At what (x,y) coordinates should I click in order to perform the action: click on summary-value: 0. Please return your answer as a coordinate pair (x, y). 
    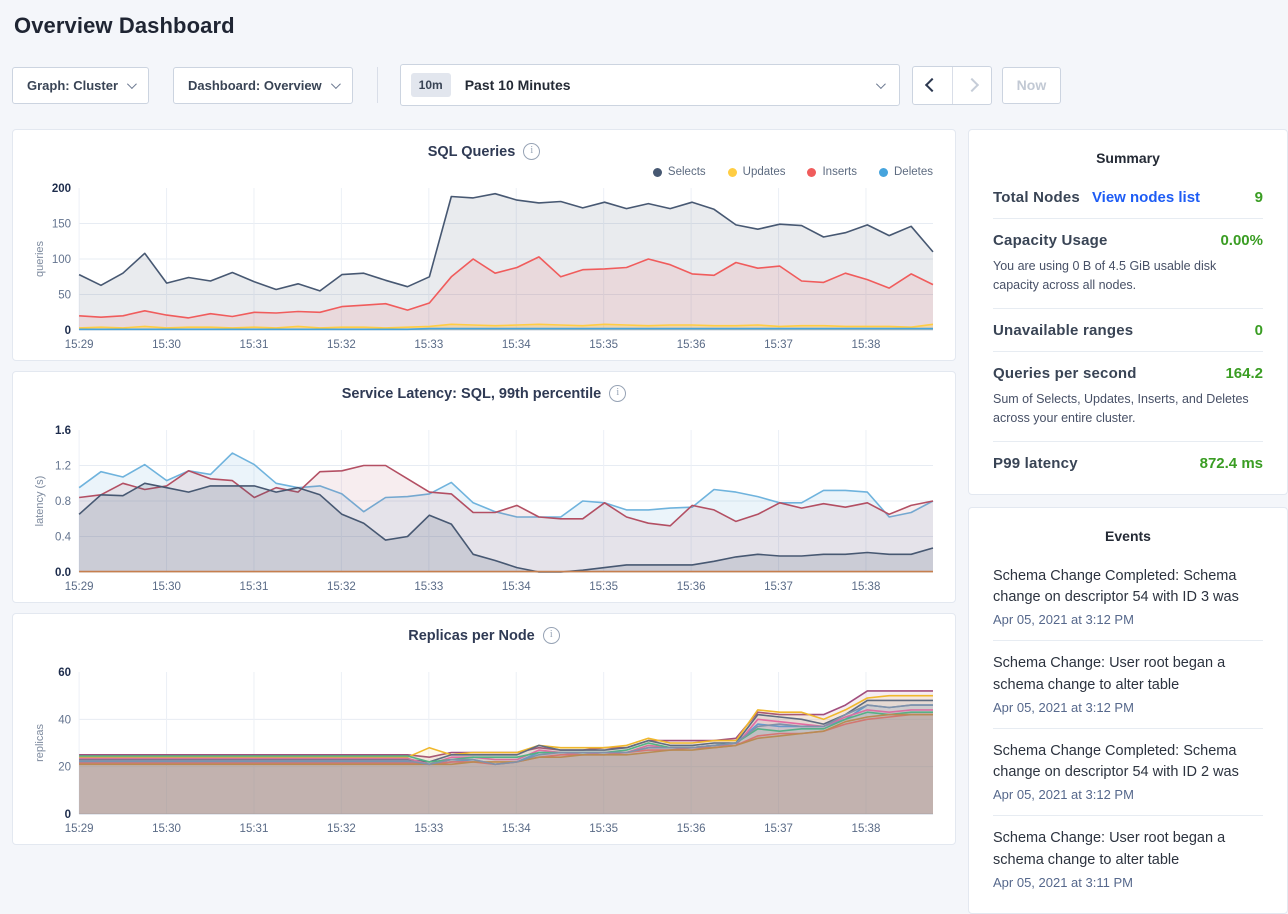
    Looking at the image, I should click on (1258, 330).